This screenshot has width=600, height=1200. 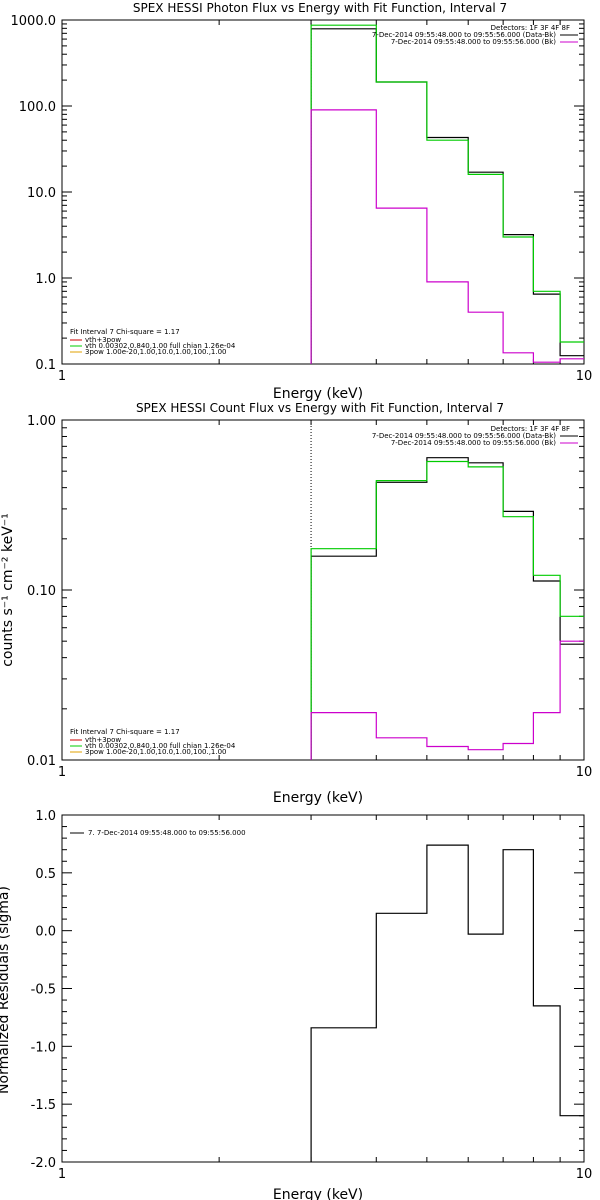 I want to click on count-flux-series-0-line, so click(x=447, y=608).